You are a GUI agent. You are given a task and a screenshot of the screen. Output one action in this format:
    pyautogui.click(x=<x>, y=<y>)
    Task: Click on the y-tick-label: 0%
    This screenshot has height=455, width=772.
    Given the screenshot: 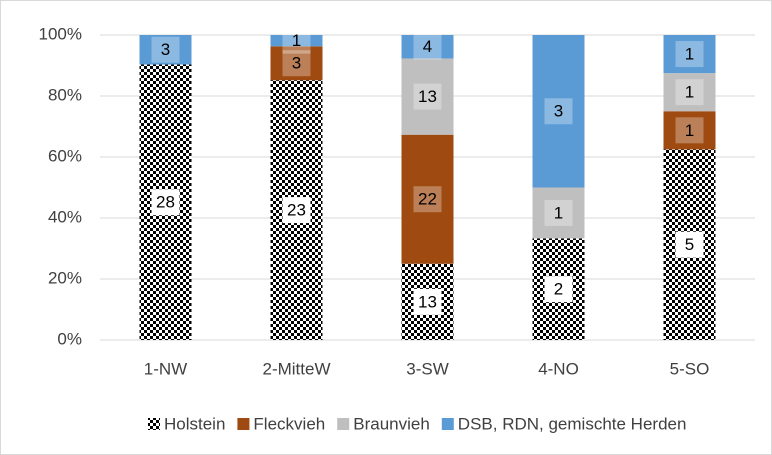 What is the action you would take?
    pyautogui.click(x=69, y=338)
    